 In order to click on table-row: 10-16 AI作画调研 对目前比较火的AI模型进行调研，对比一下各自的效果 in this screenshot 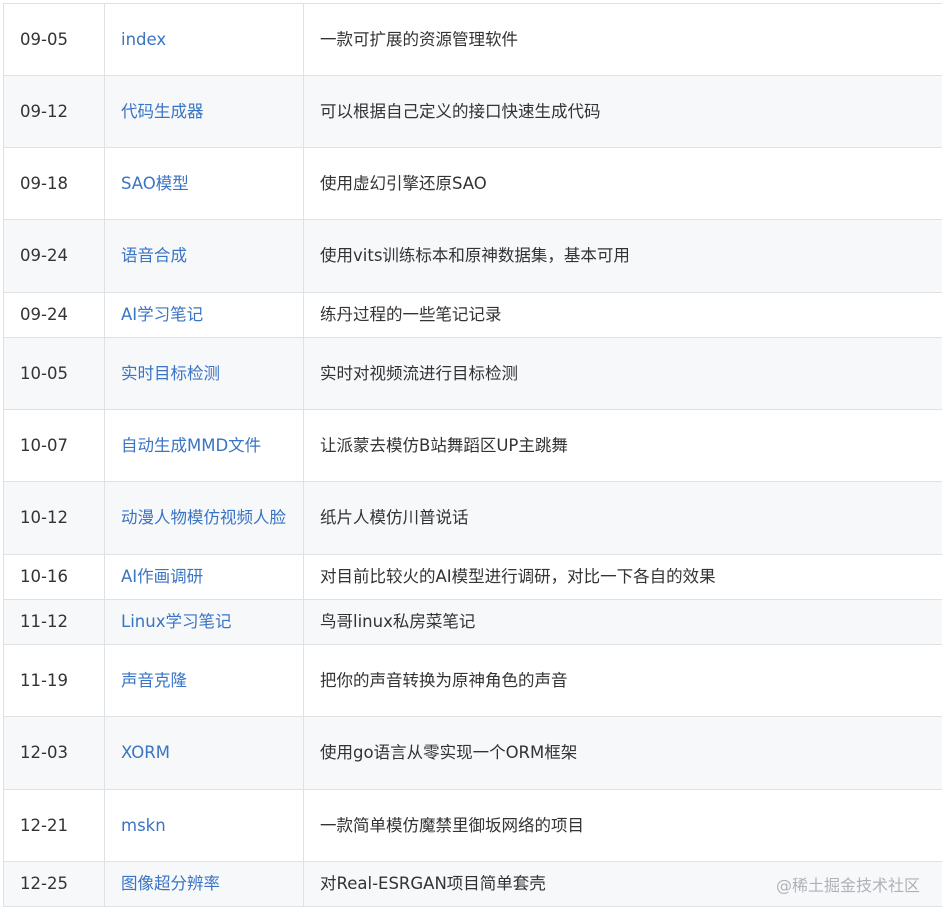, I will do `click(472, 577)`.